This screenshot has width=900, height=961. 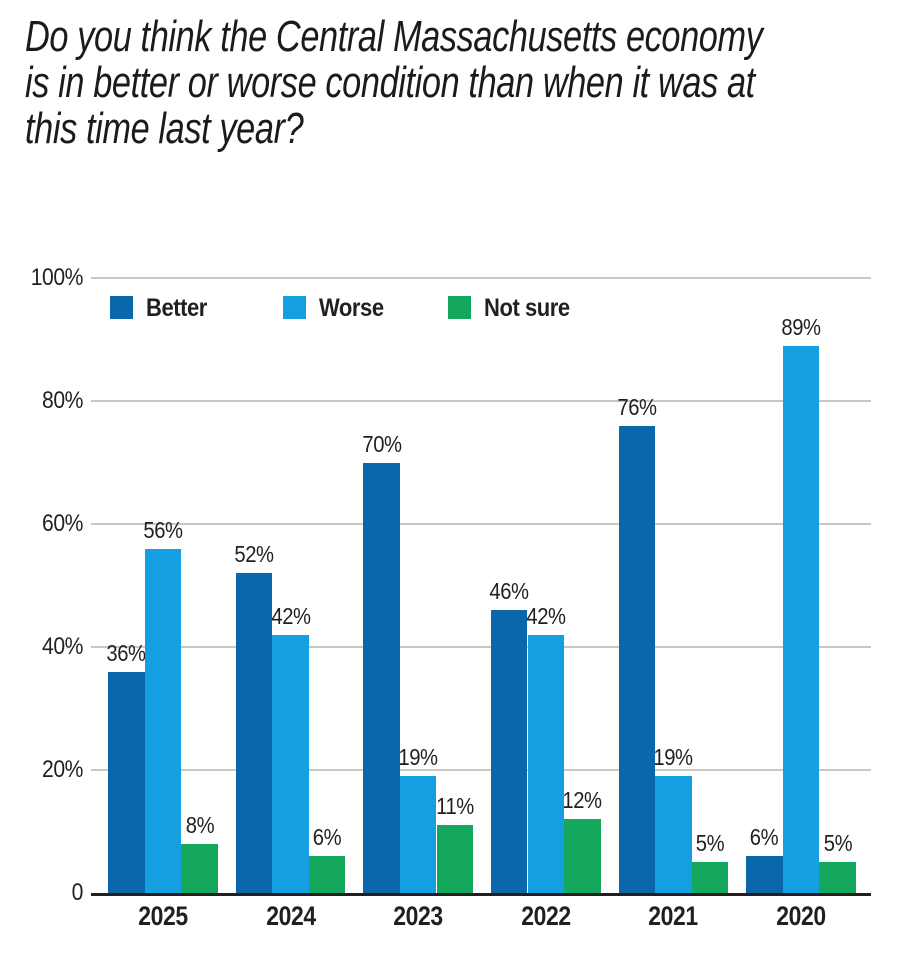 I want to click on value-label-not-sure-2024: 6%, so click(x=327, y=837).